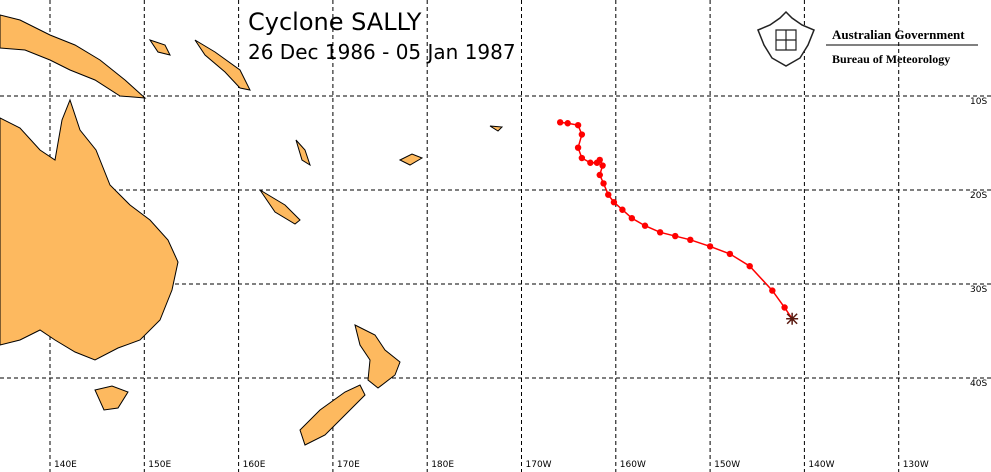 The image size is (991, 472). Describe the element at coordinates (254, 465) in the screenshot. I see `lon-label: 160E` at that location.